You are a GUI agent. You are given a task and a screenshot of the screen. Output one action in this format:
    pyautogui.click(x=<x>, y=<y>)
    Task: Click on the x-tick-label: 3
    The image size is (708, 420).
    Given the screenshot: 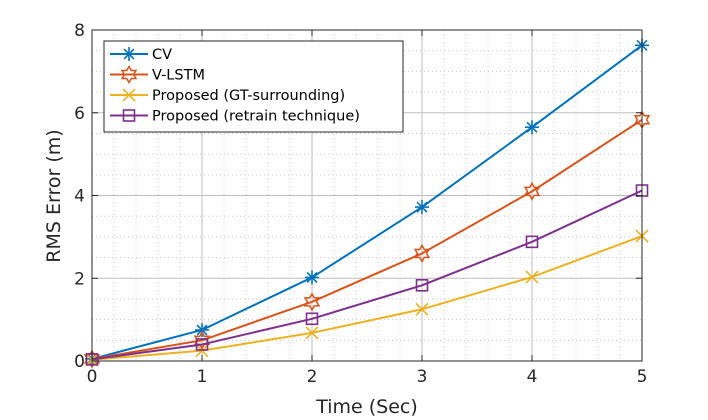 What is the action you would take?
    pyautogui.click(x=422, y=377)
    